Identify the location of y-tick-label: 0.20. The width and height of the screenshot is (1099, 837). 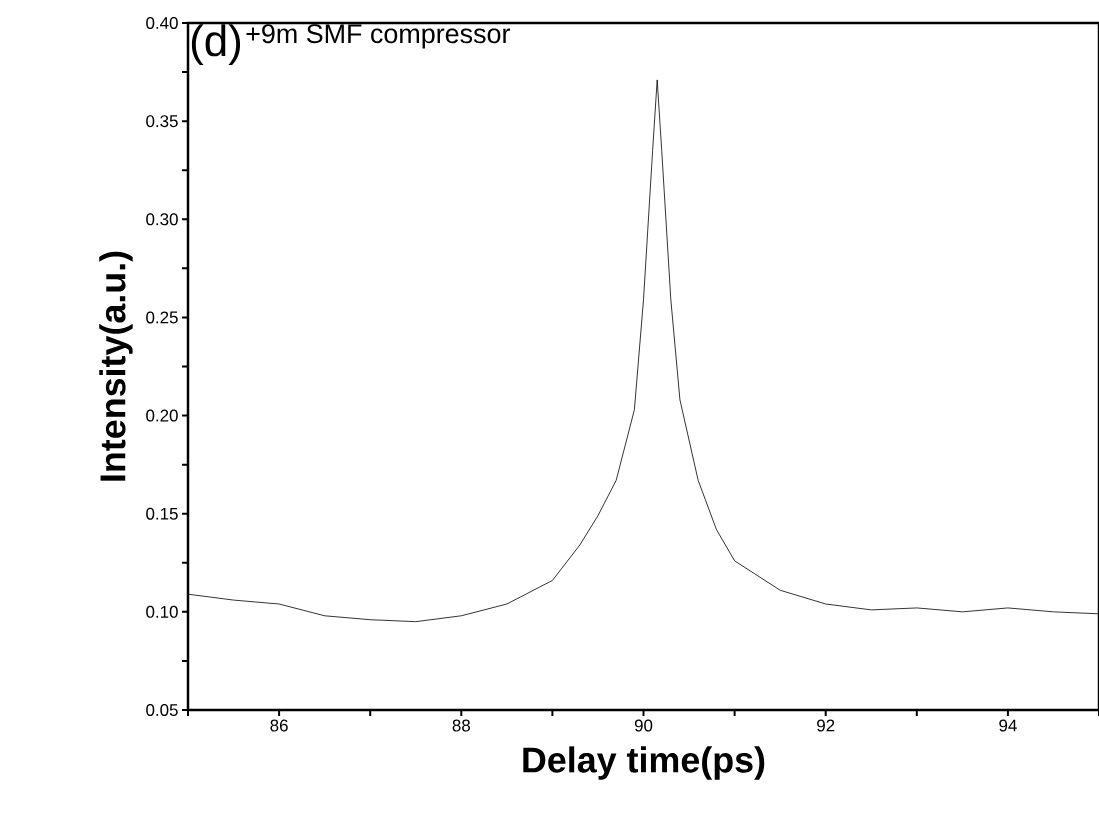
(162, 415).